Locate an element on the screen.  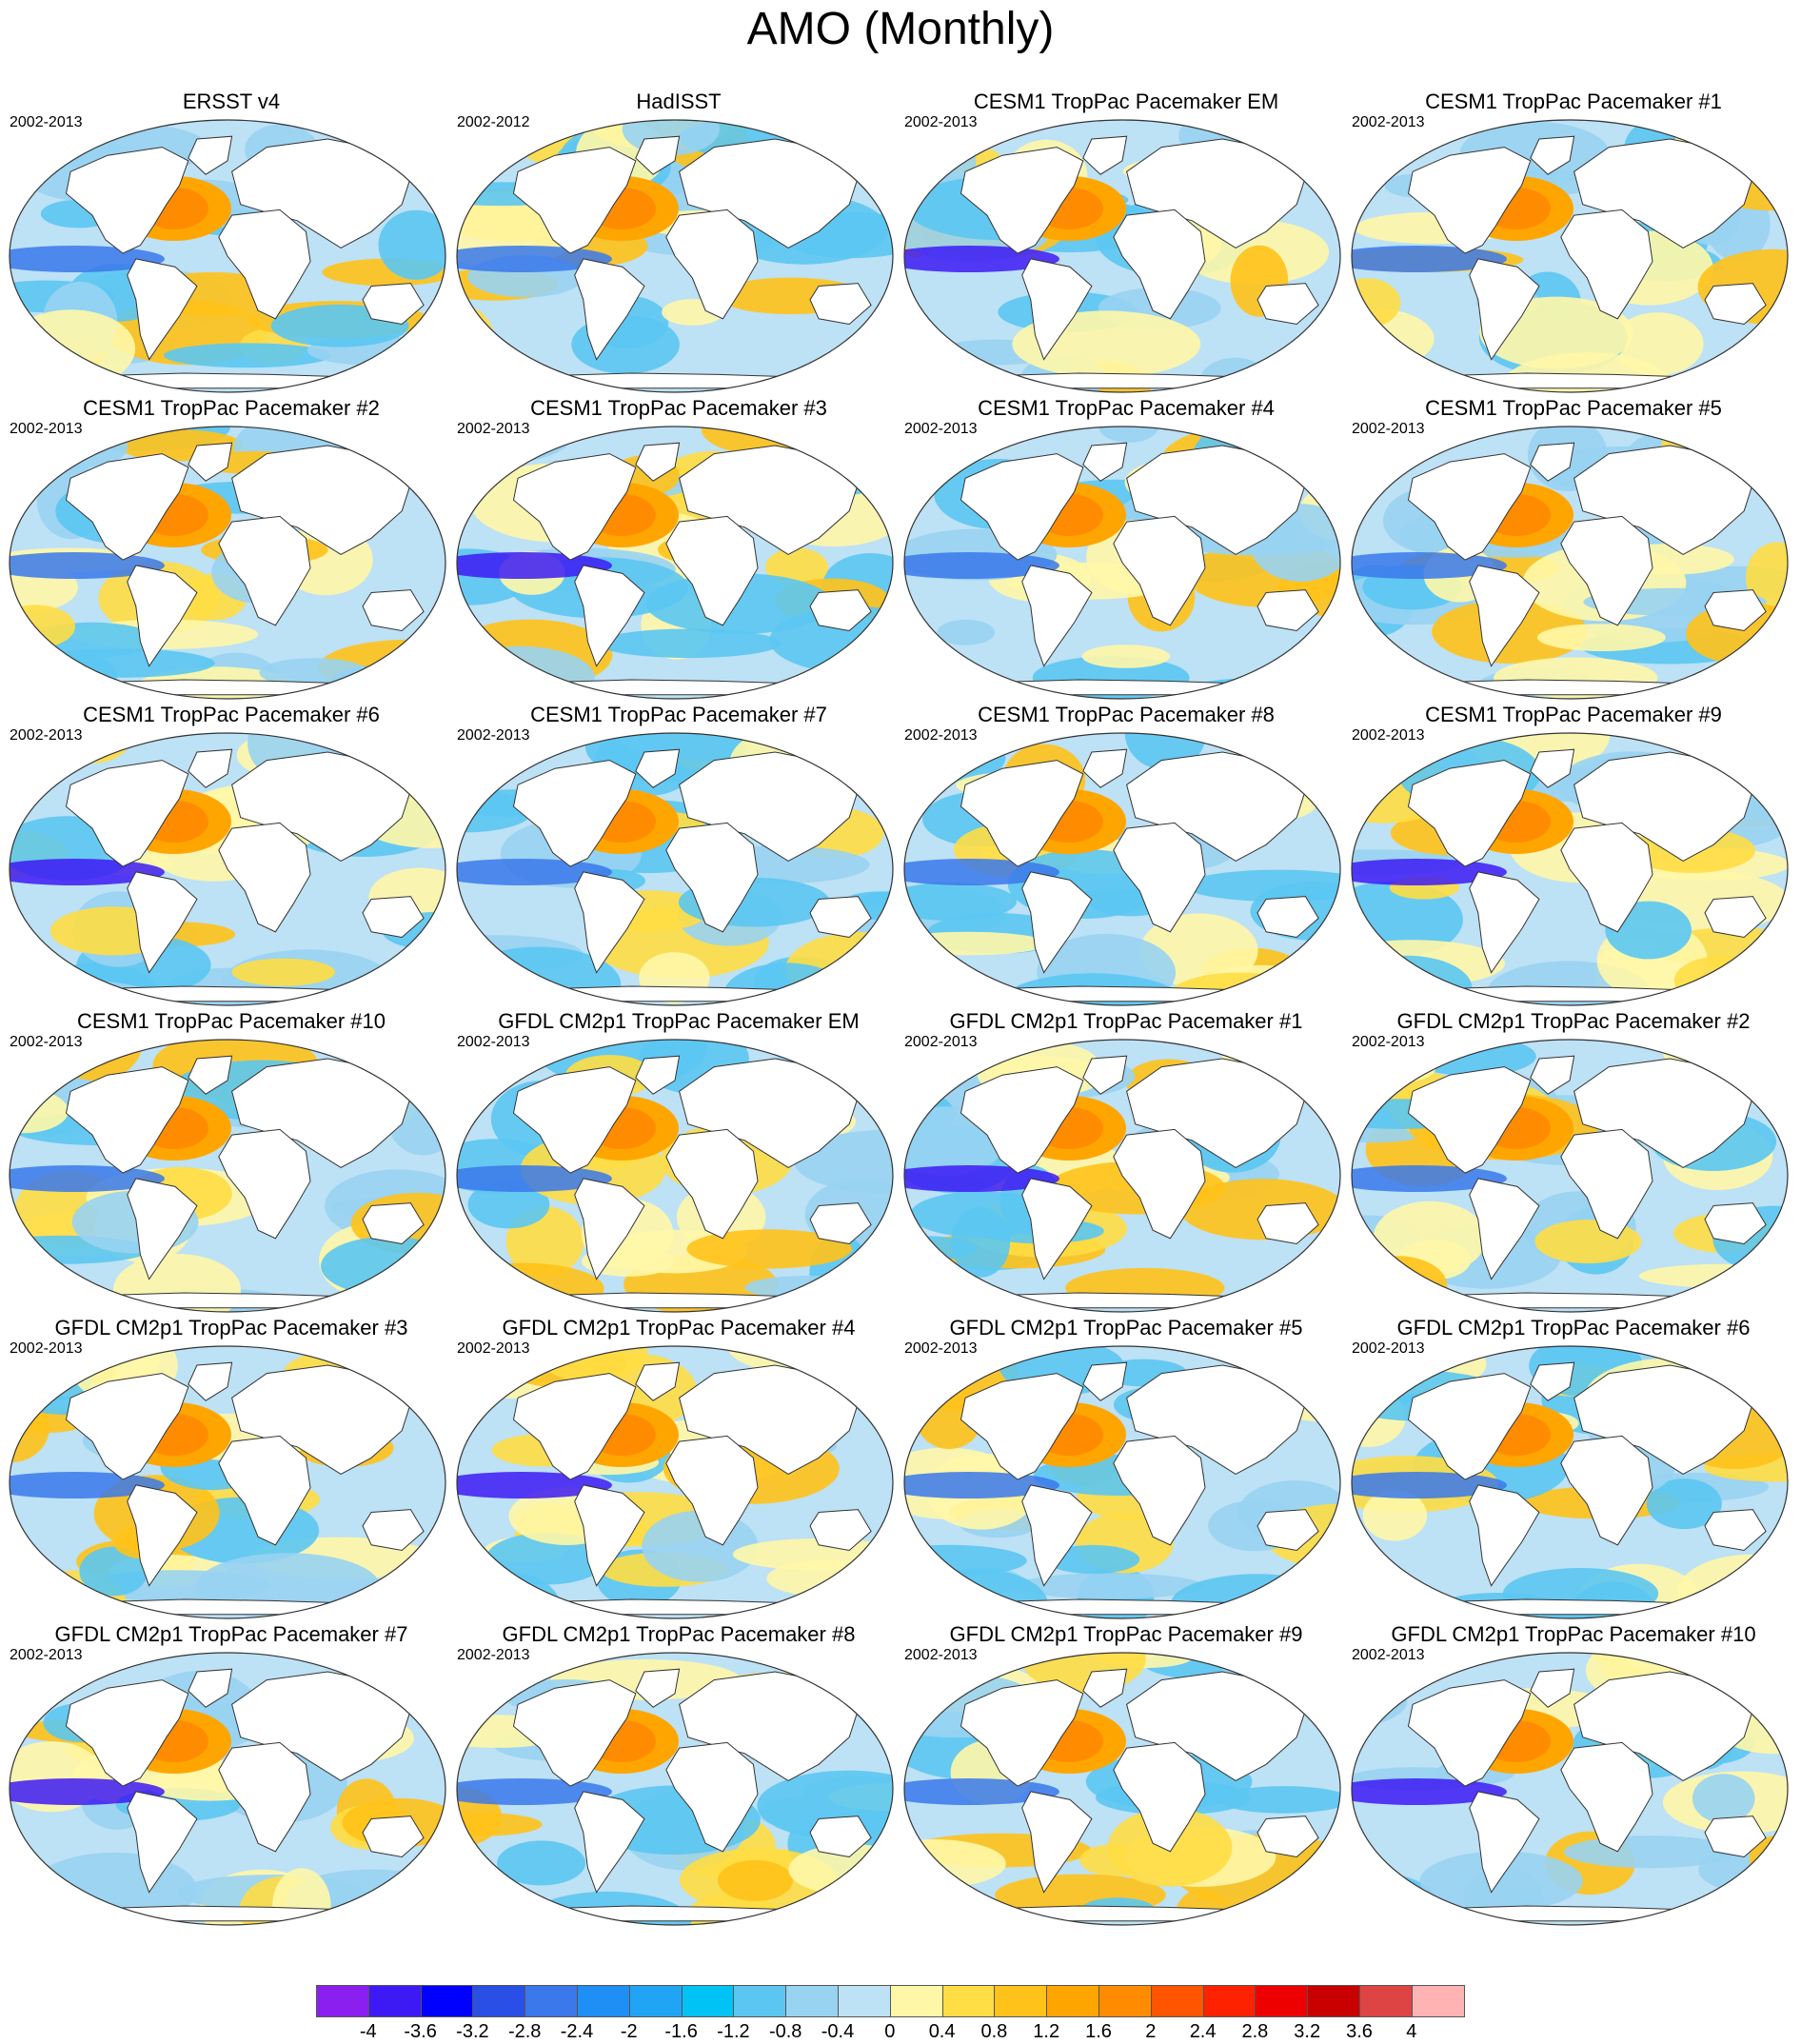
colorbar-tick-label: 2 is located at coordinates (1151, 2031).